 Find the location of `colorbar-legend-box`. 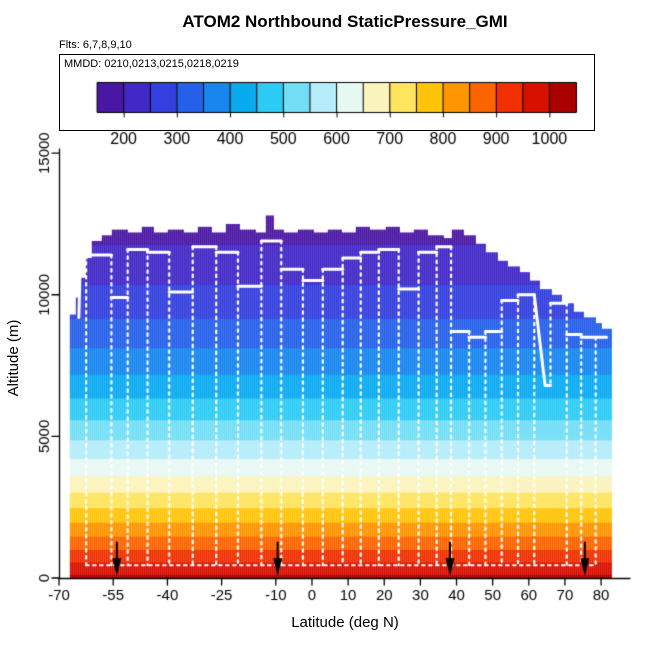

colorbar-legend-box is located at coordinates (327, 92).